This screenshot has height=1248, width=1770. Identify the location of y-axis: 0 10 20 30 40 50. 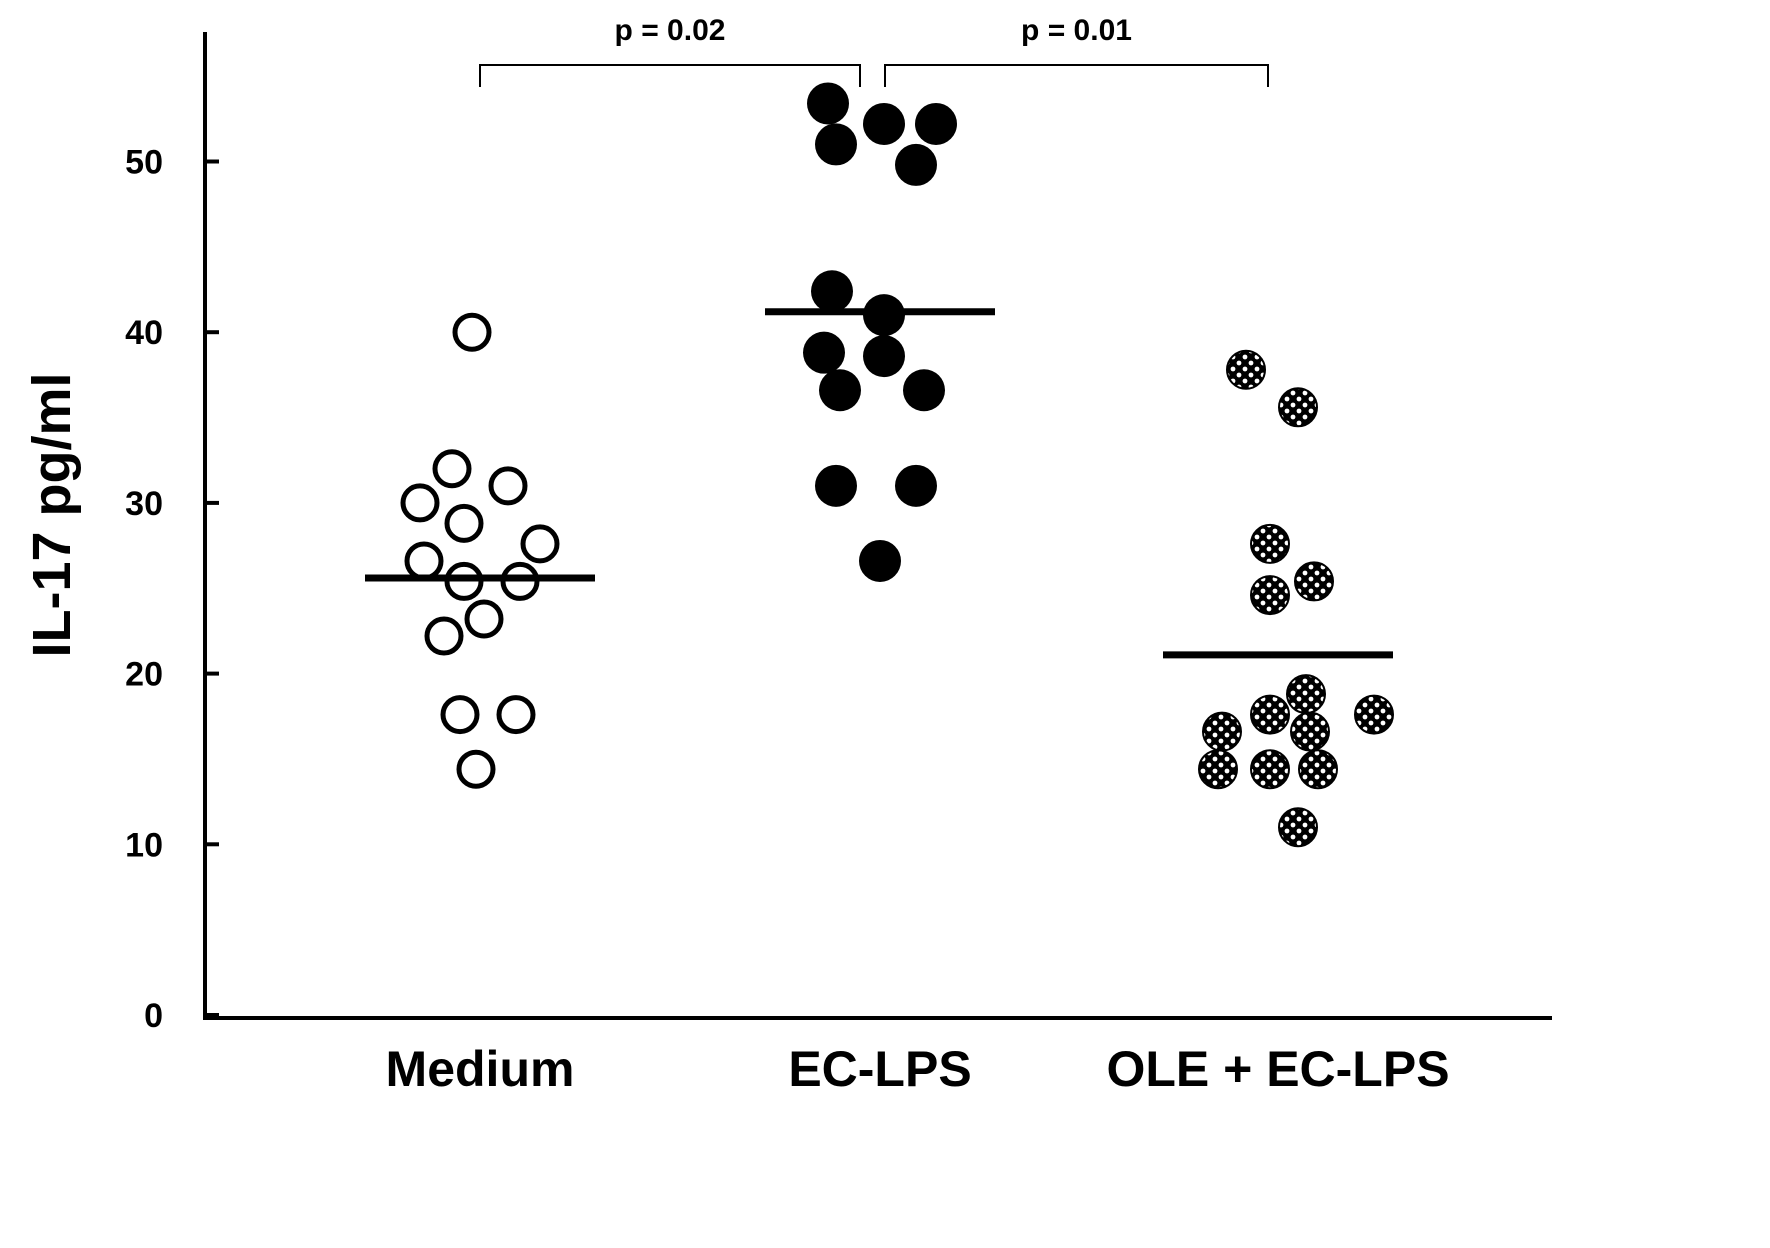
(172, 533).